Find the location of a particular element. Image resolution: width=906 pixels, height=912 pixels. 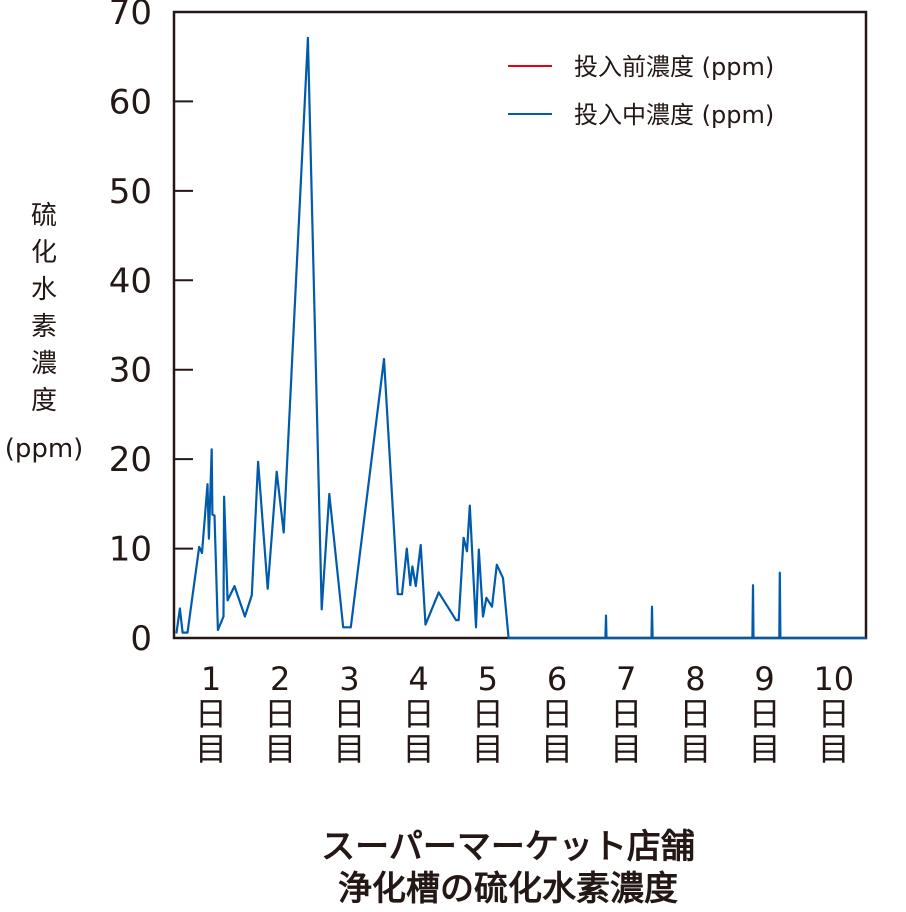

legend-label-1: 投入前濃度 (ppm) is located at coordinates (674, 67).